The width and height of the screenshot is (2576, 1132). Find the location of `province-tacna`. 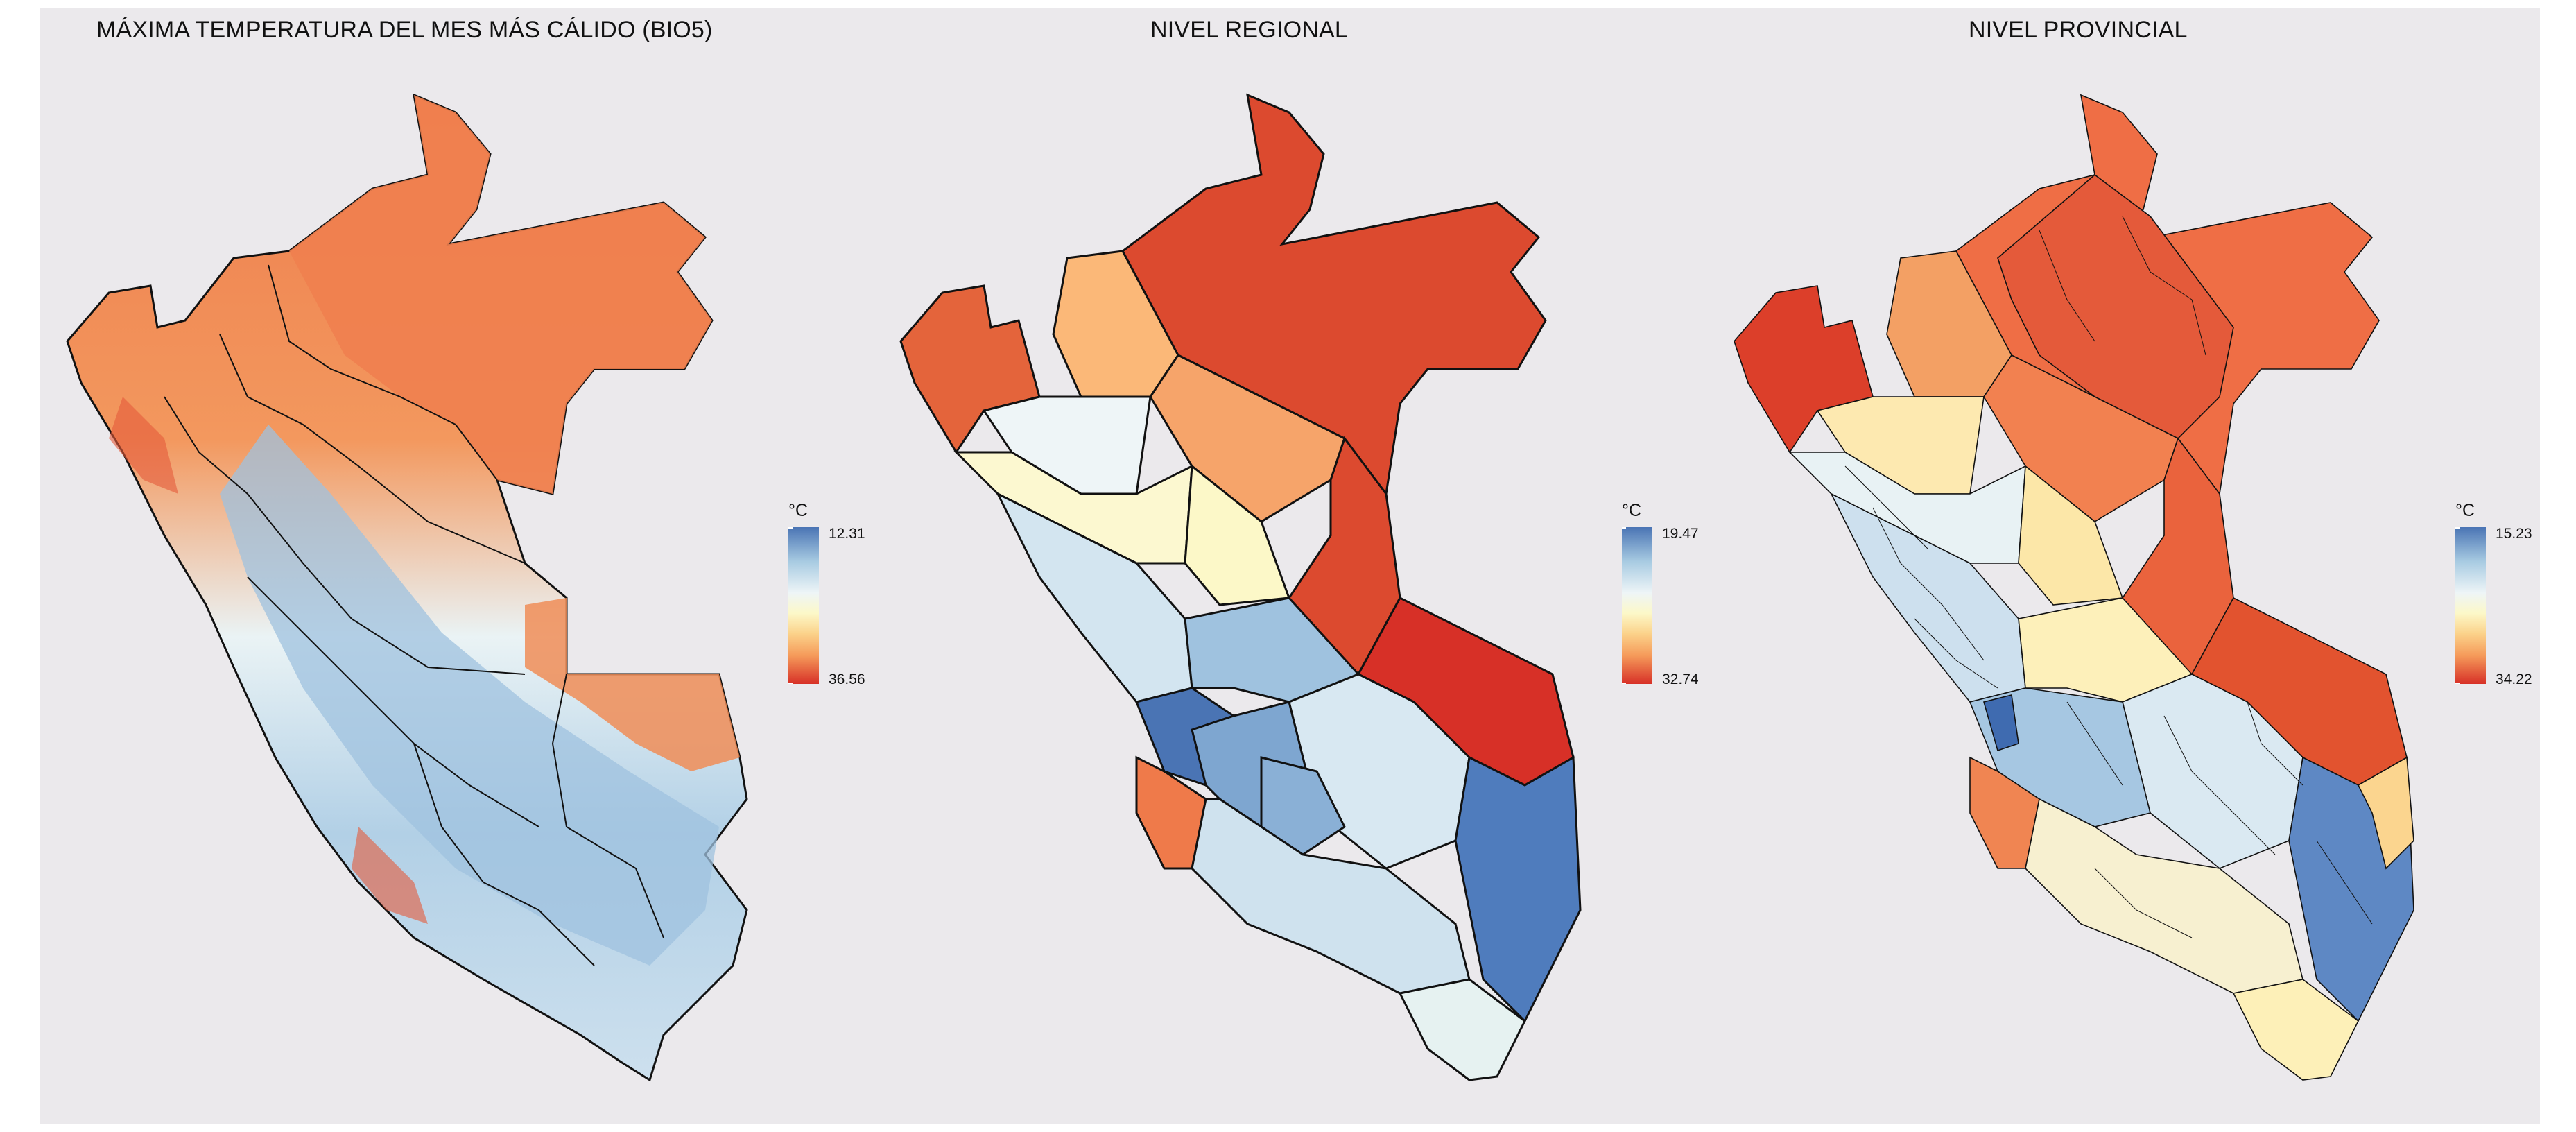

province-tacna is located at coordinates (2296, 1030).